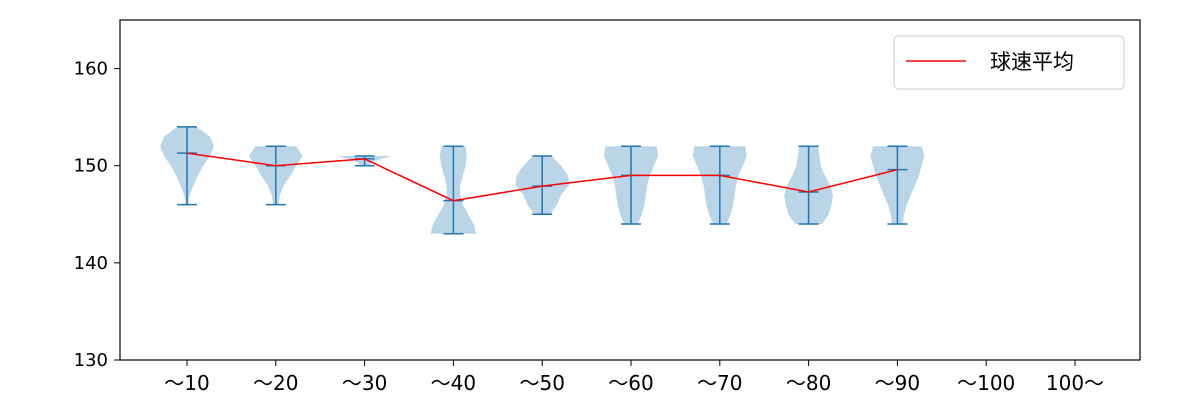  What do you see at coordinates (897, 383) in the screenshot?
I see `x-tick-label: ～90` at bounding box center [897, 383].